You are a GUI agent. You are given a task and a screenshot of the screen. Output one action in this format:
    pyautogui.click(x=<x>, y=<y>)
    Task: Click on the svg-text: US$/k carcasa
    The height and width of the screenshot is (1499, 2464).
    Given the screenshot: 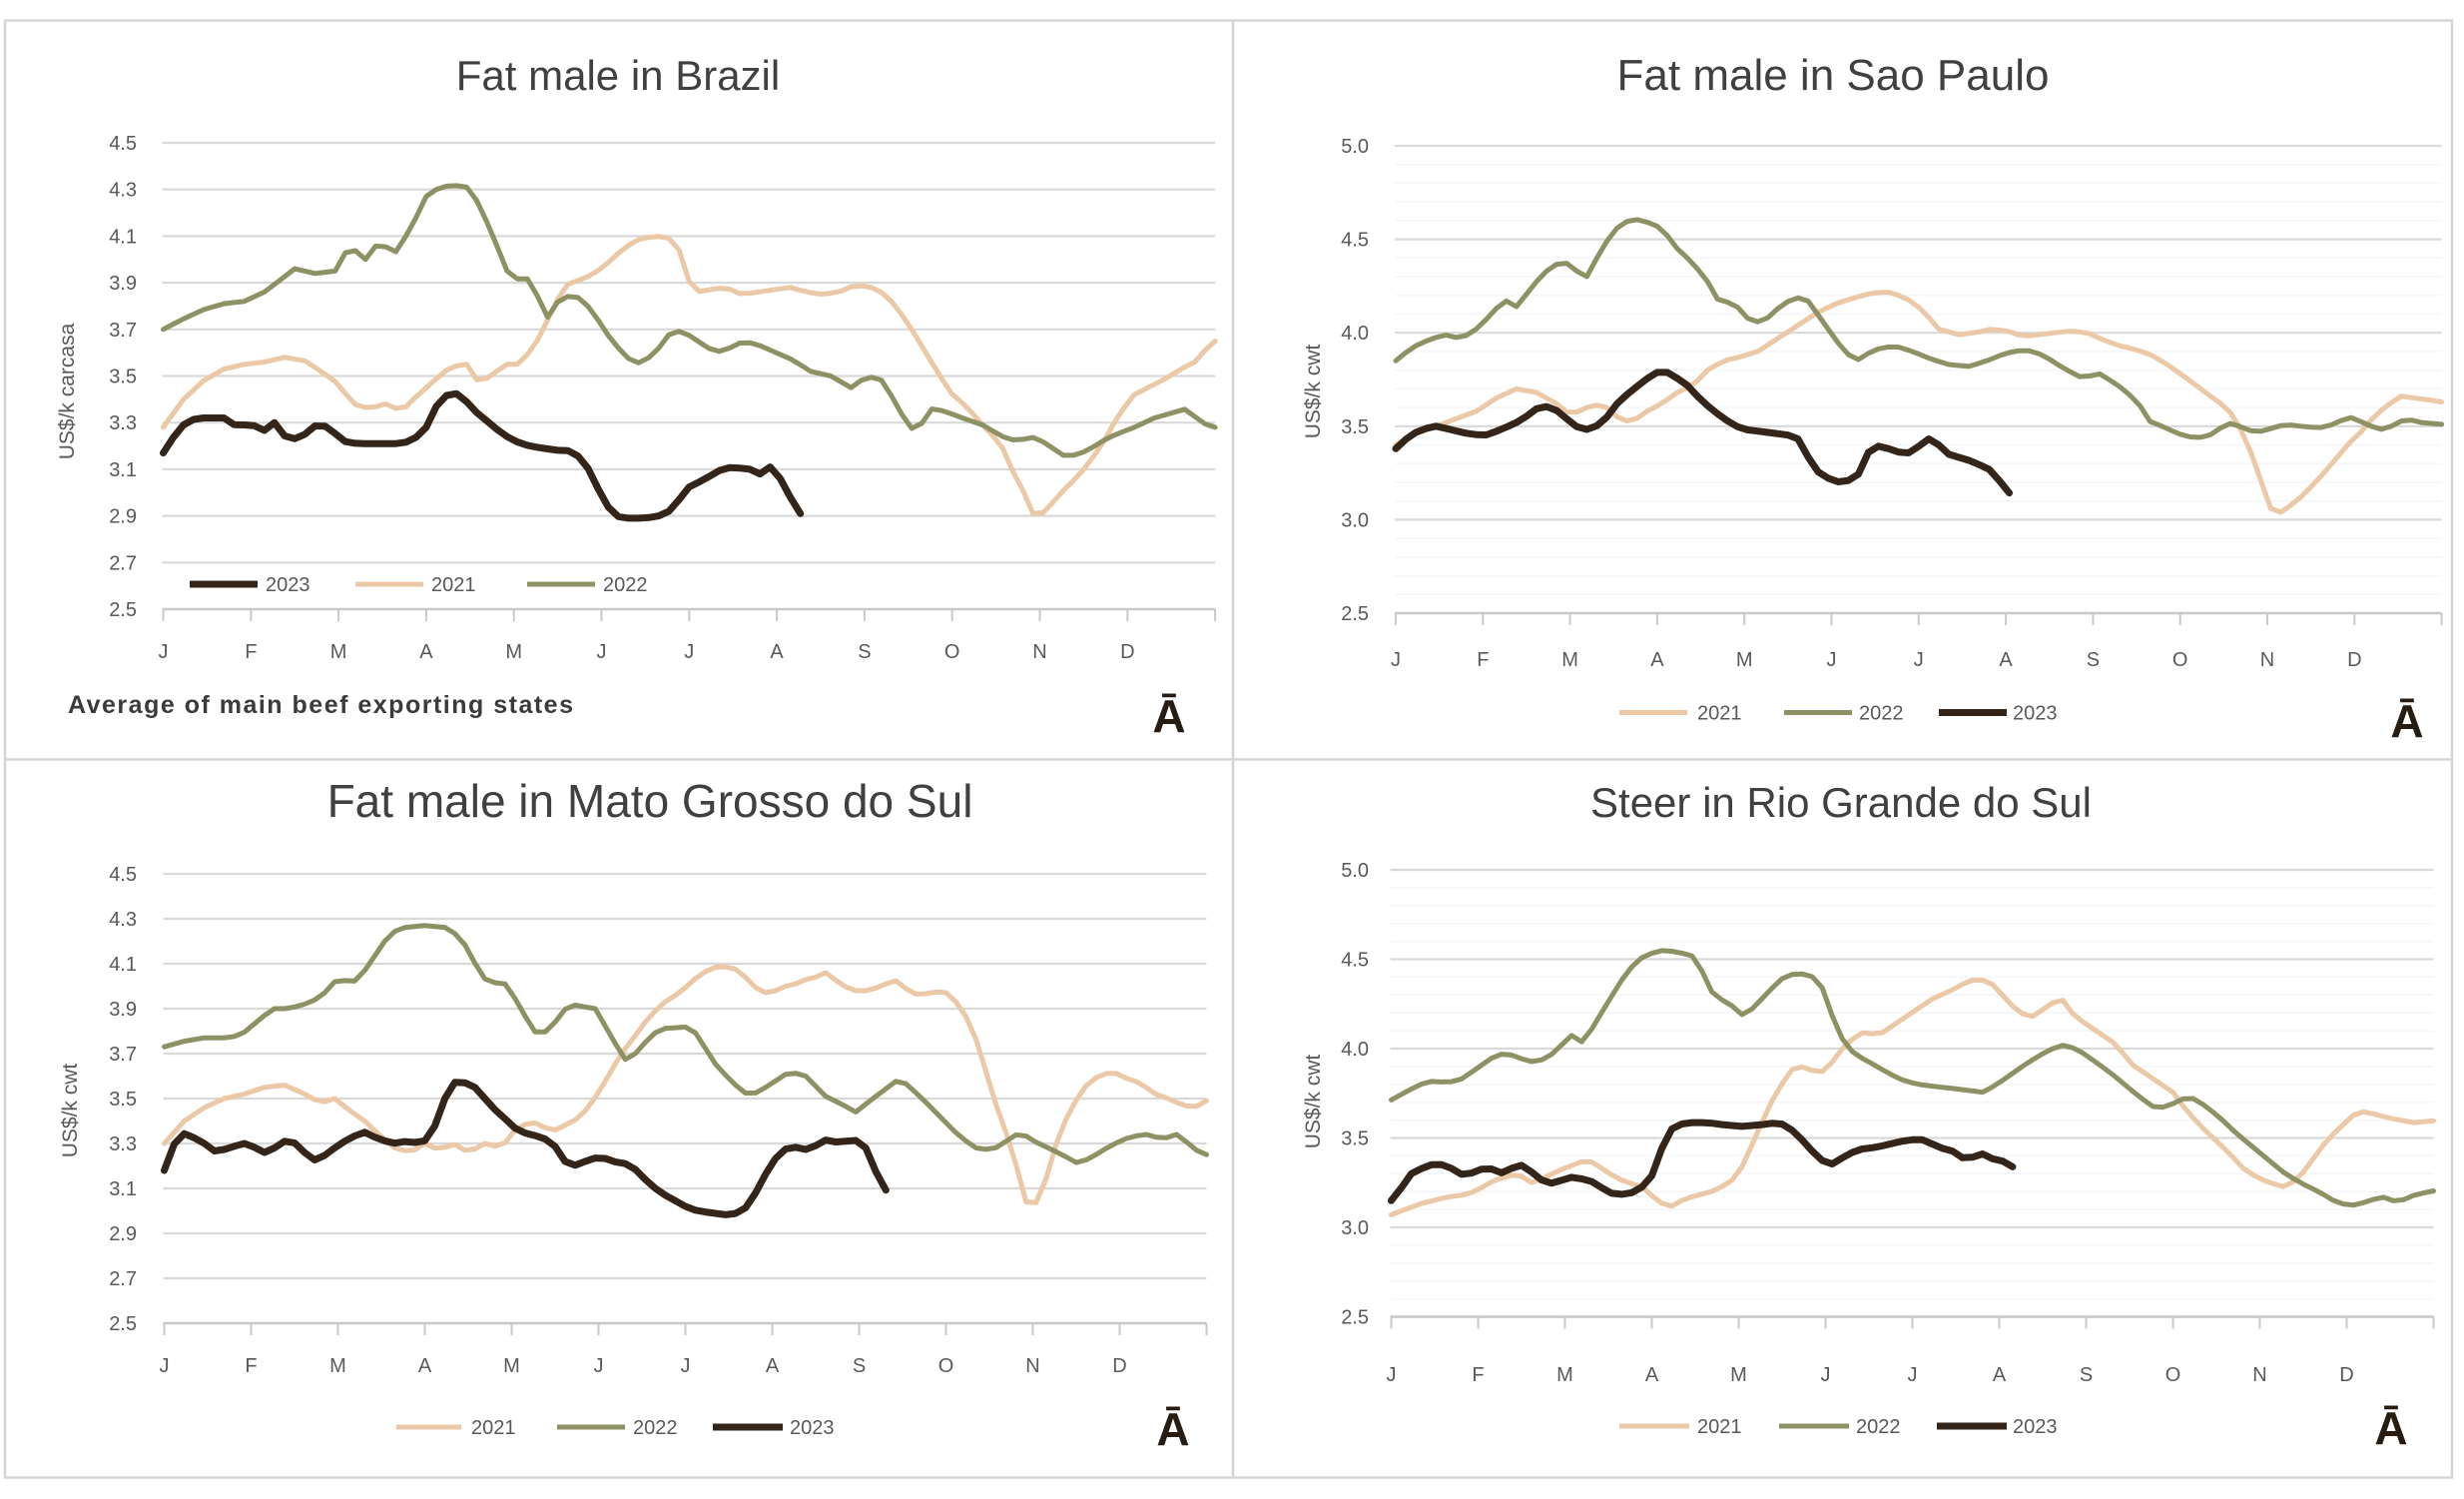 What is the action you would take?
    pyautogui.click(x=67, y=391)
    